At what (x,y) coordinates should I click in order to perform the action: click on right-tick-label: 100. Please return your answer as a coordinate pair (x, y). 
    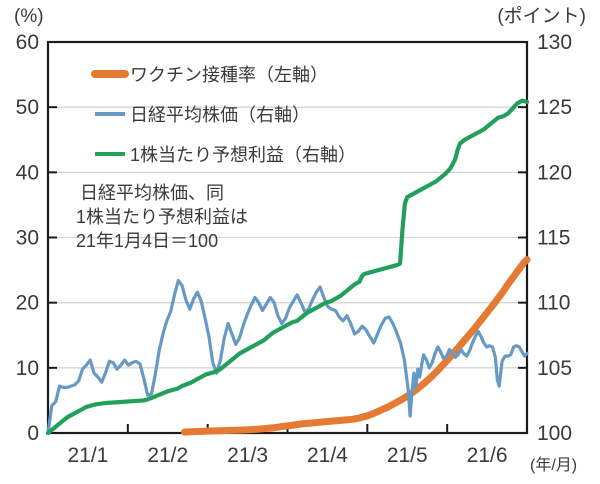
    Looking at the image, I should click on (554, 433).